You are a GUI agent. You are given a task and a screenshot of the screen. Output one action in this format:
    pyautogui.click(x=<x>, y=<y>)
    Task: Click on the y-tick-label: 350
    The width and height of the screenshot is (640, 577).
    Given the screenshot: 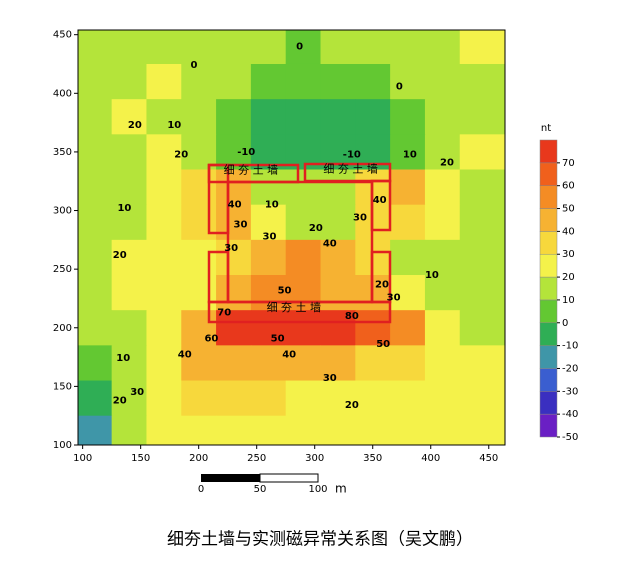 What is the action you would take?
    pyautogui.click(x=62, y=152)
    